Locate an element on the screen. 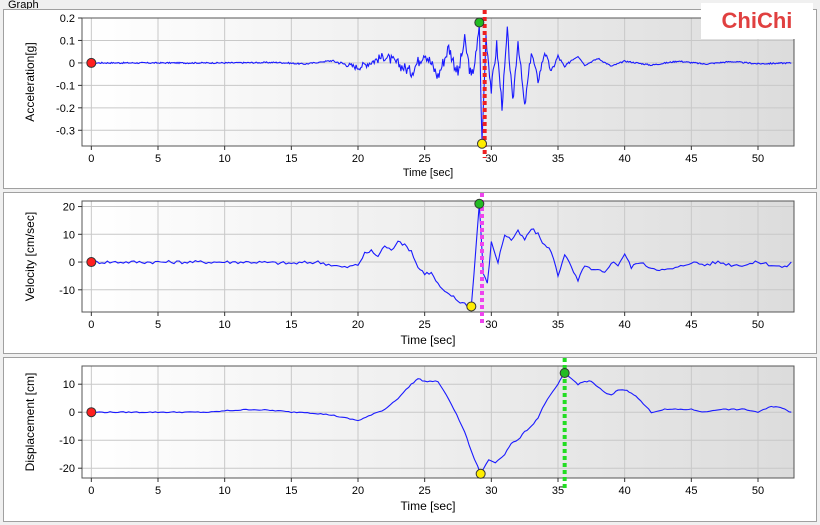 The width and height of the screenshot is (820, 525). y-tick-label: -20 is located at coordinates (67, 469).